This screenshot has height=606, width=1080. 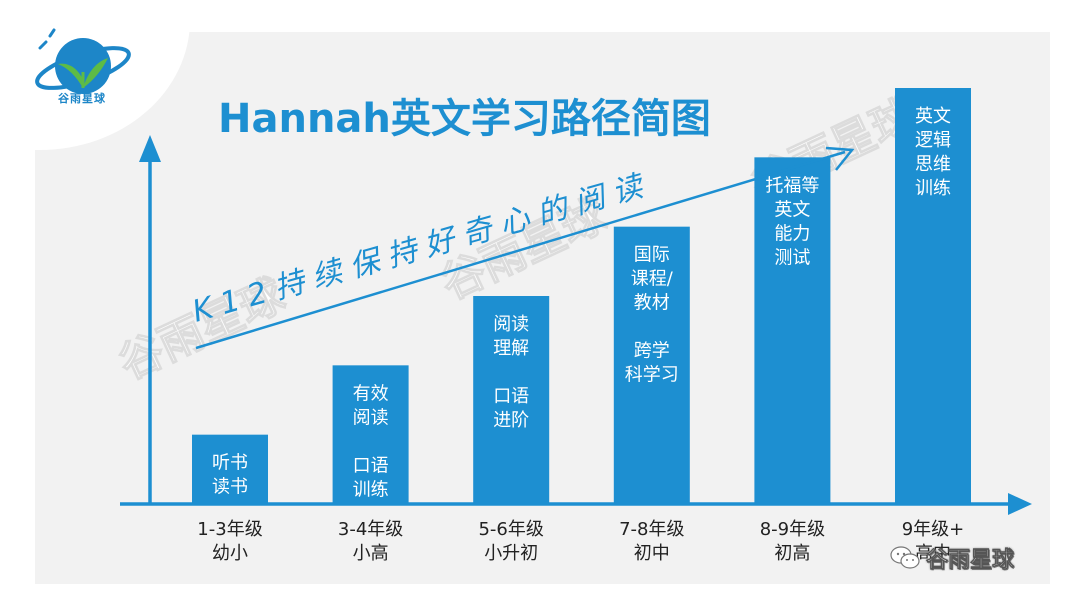 What do you see at coordinates (230, 553) in the screenshot?
I see `category-label: 幼小` at bounding box center [230, 553].